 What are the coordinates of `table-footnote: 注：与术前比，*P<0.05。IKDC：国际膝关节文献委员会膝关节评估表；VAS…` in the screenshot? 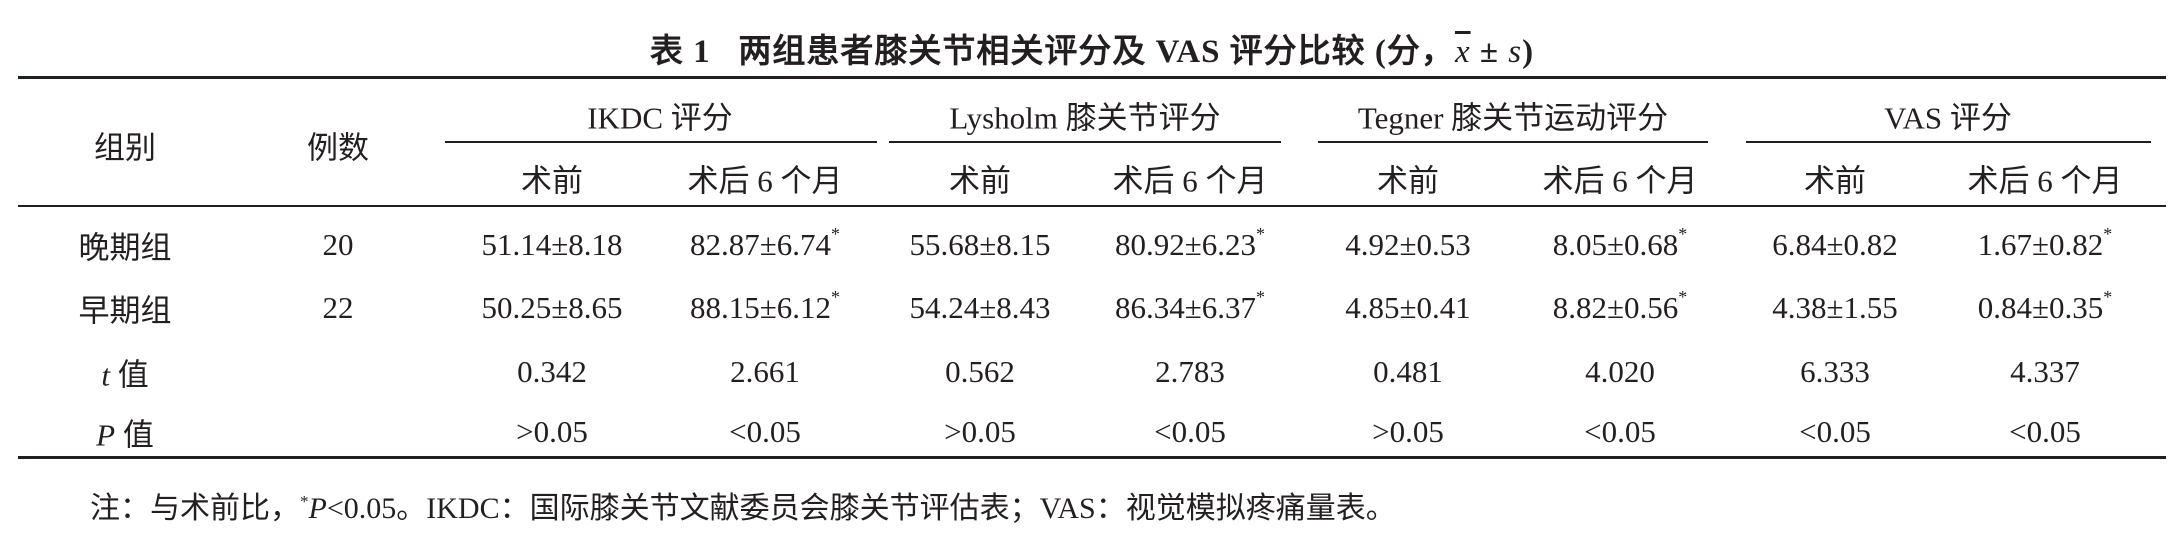 It's located at (743, 505).